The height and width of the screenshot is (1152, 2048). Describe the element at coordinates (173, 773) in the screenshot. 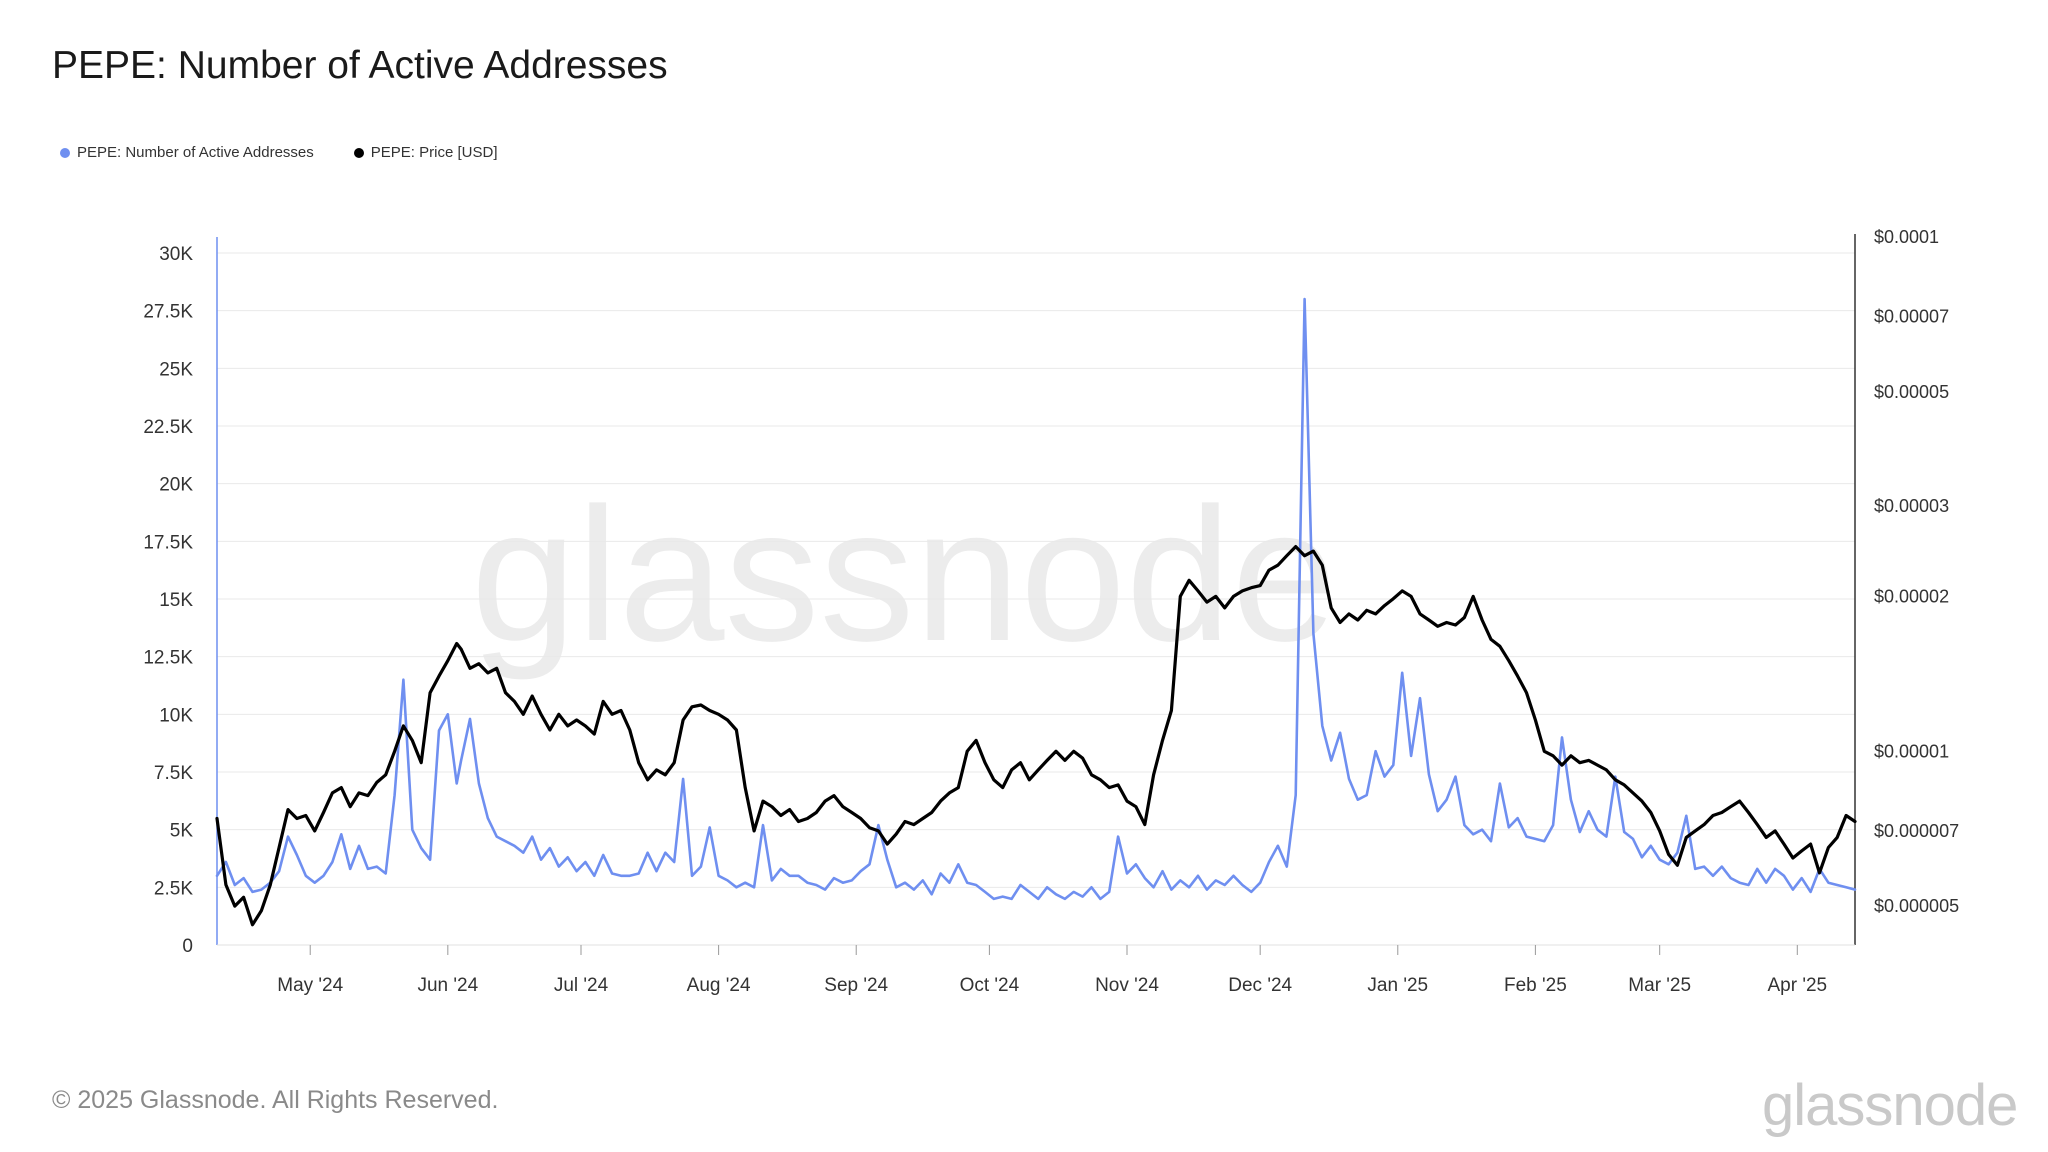

I see `y-left-tick-label: 7.5K` at that location.